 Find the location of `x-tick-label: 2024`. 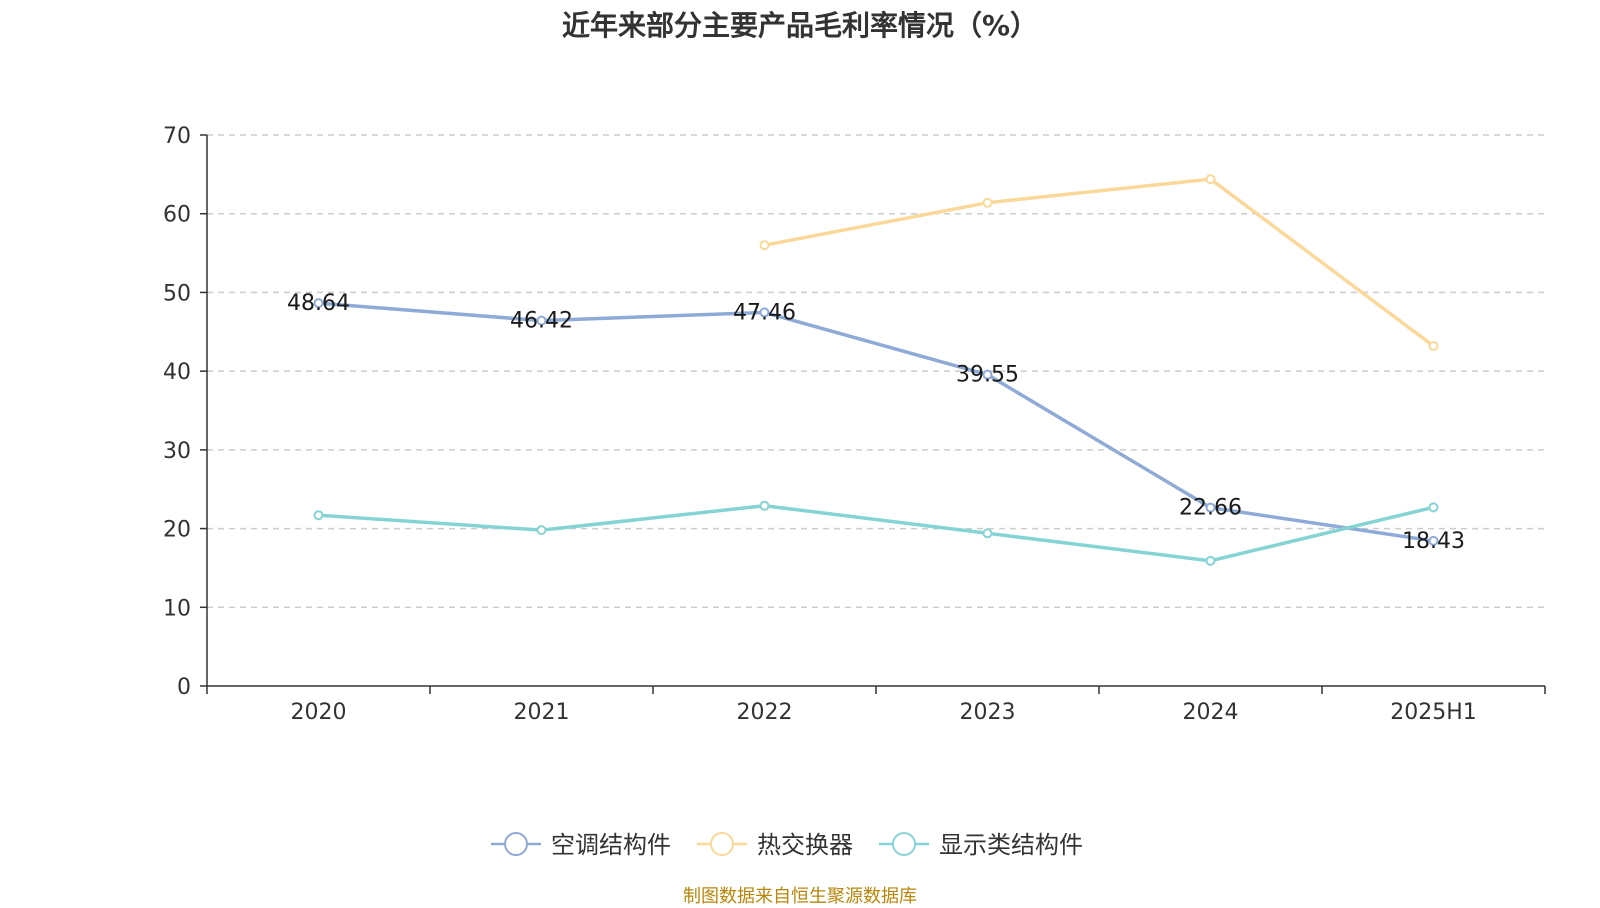

x-tick-label: 2024 is located at coordinates (1211, 712).